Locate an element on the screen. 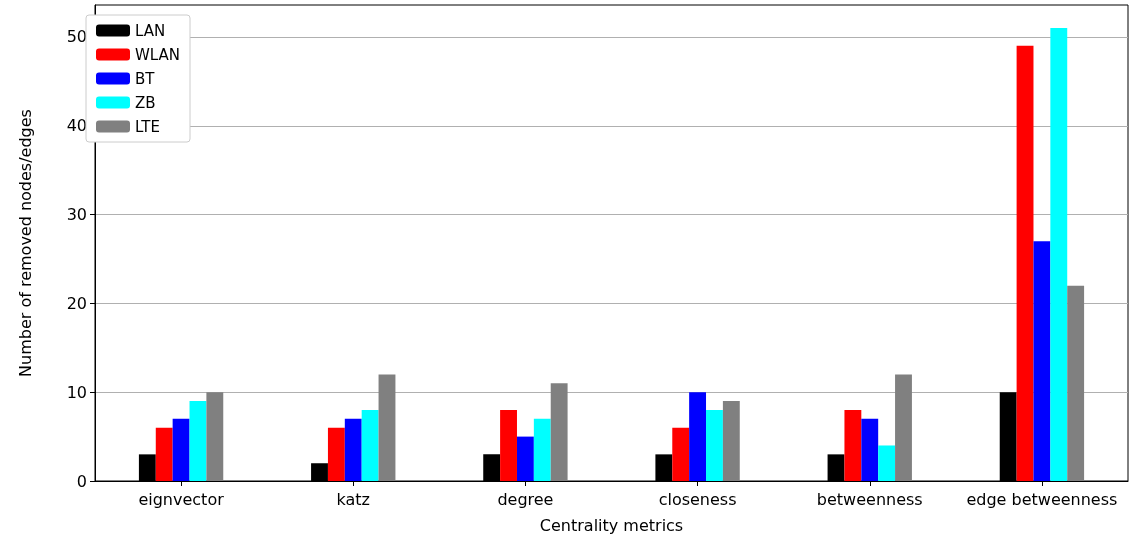 Image resolution: width=1130 pixels, height=540 pixels. x-axis-title: Centrality metrics is located at coordinates (611, 525).